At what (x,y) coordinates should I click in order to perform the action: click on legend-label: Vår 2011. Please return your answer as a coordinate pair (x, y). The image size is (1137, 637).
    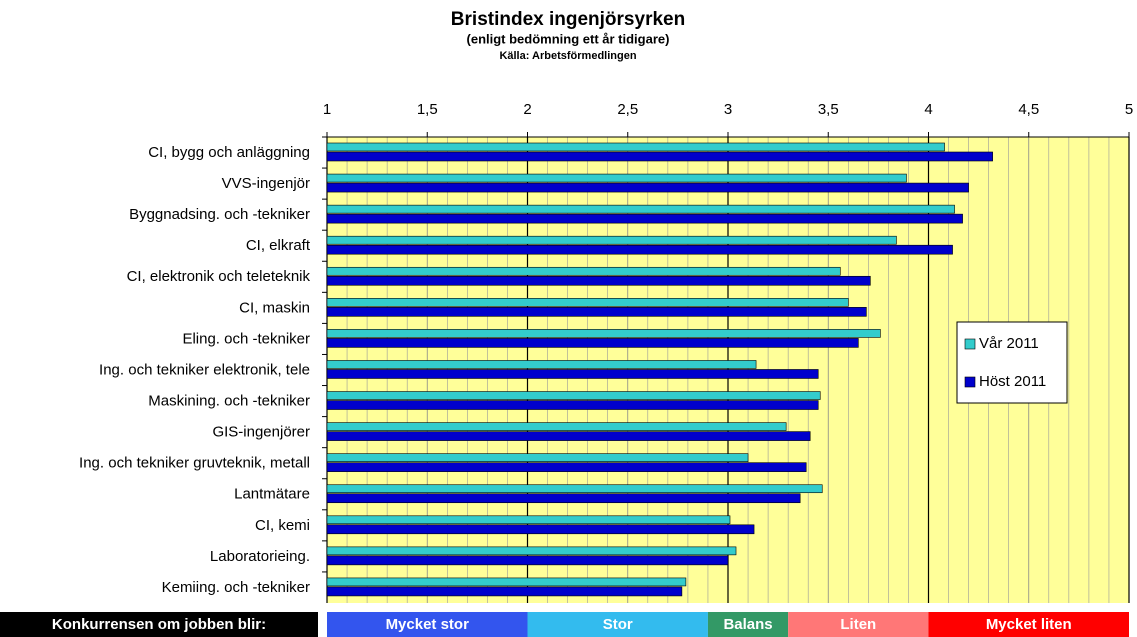
    Looking at the image, I should click on (1009, 343).